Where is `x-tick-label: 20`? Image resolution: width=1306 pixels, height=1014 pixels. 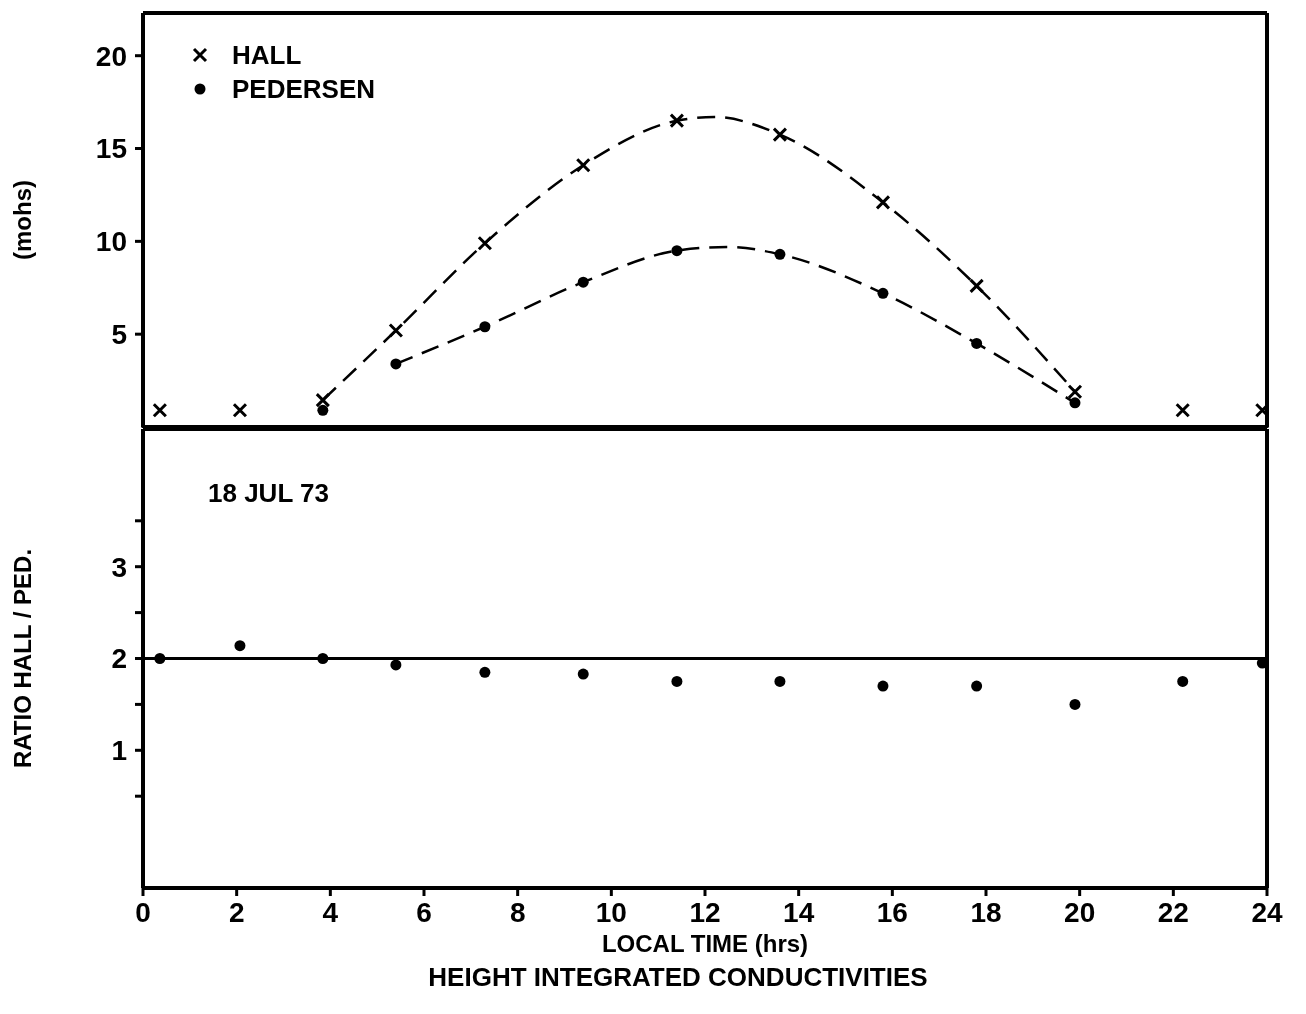
x-tick-label: 20 is located at coordinates (1080, 912).